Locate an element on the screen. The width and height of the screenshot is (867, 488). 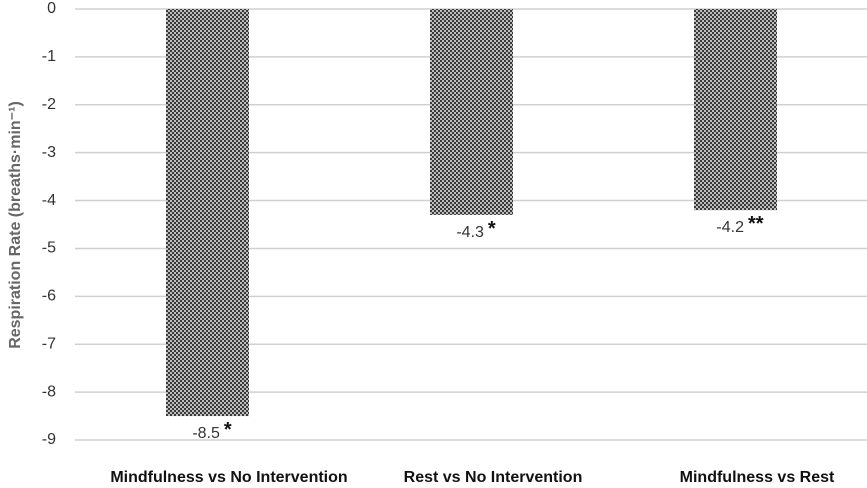
value-label: -4.2 ** is located at coordinates (739, 224).